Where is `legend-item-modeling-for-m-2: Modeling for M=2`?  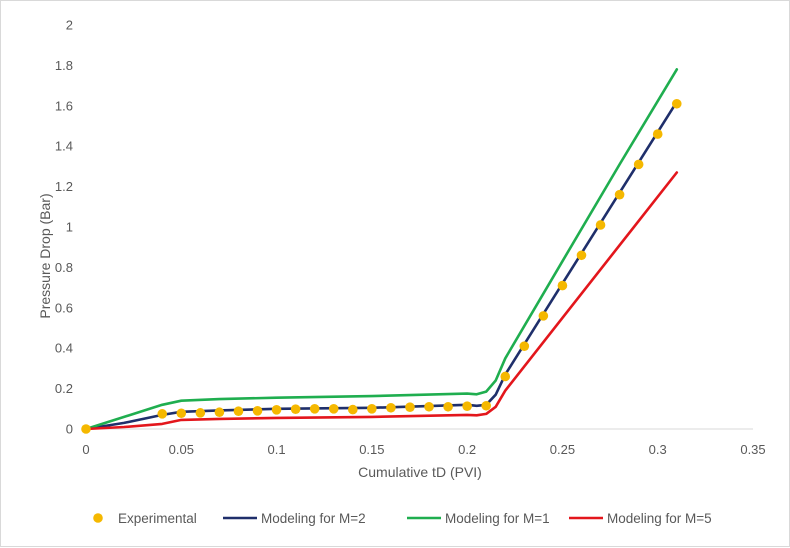 legend-item-modeling-for-m-2: Modeling for M=2 is located at coordinates (294, 518).